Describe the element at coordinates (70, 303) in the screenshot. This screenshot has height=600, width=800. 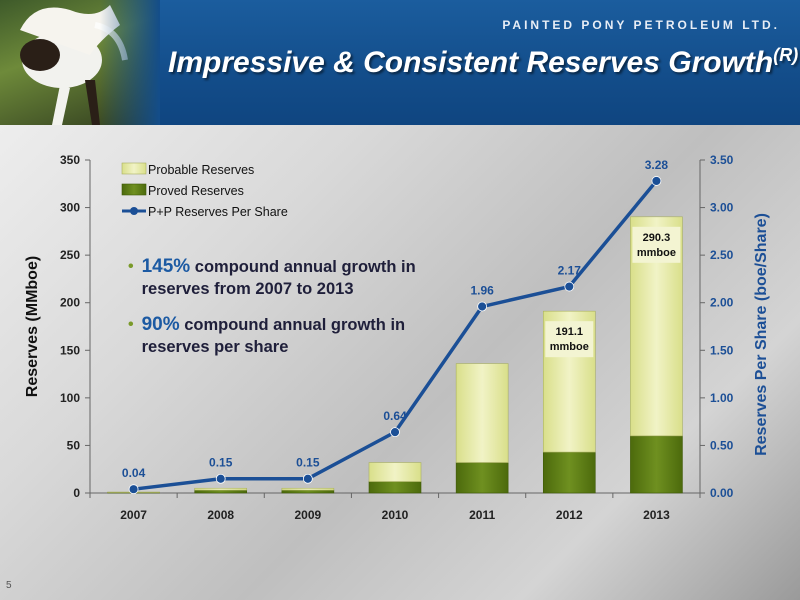
I see `y-tick-label: 200` at that location.